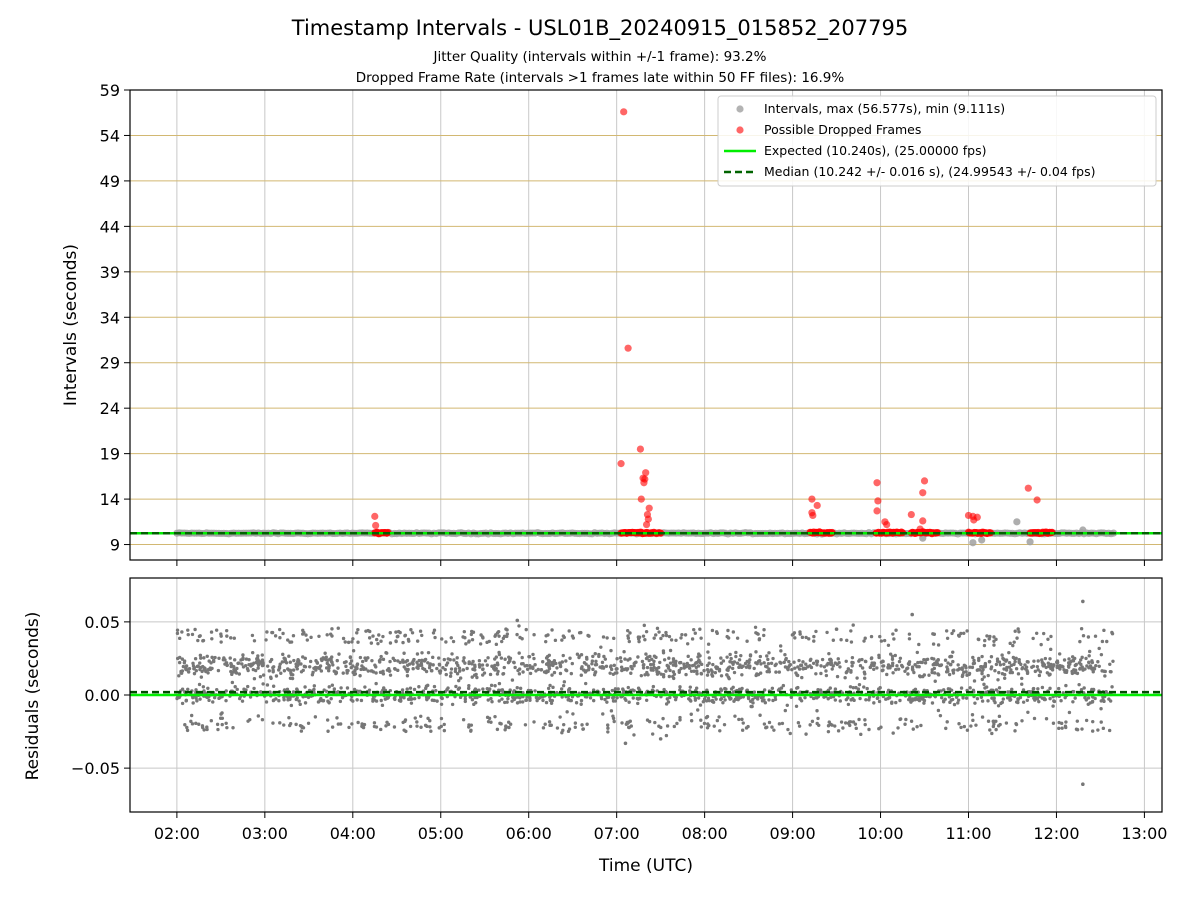  Describe the element at coordinates (102, 695) in the screenshot. I see `residual-ytick-label: 0.00` at that location.